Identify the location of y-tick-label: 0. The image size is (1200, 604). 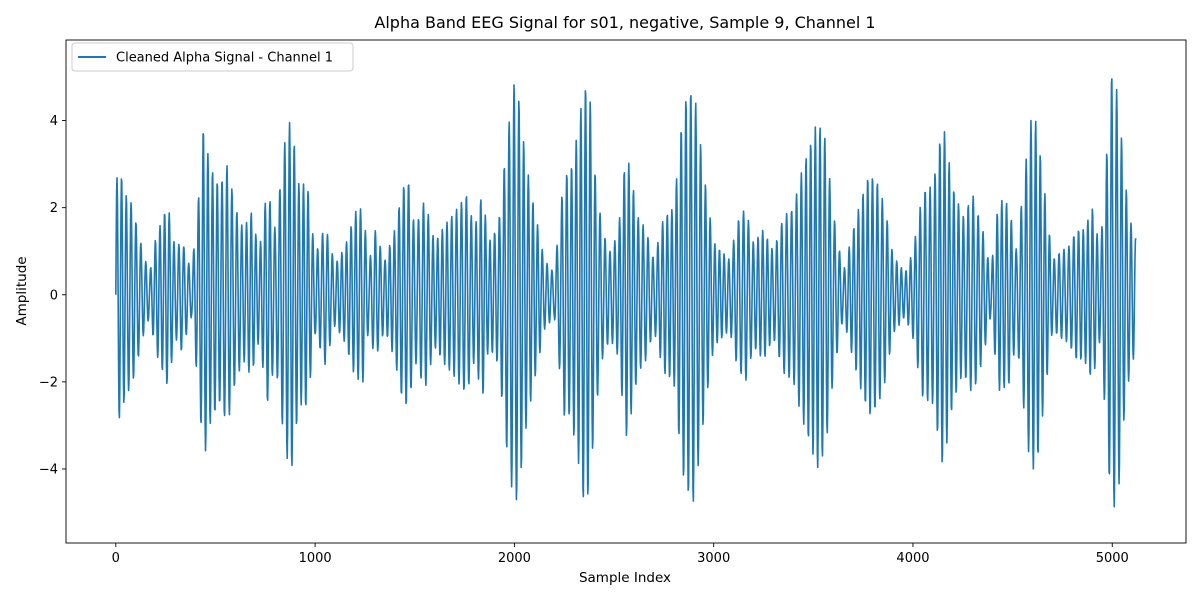
(54, 295).